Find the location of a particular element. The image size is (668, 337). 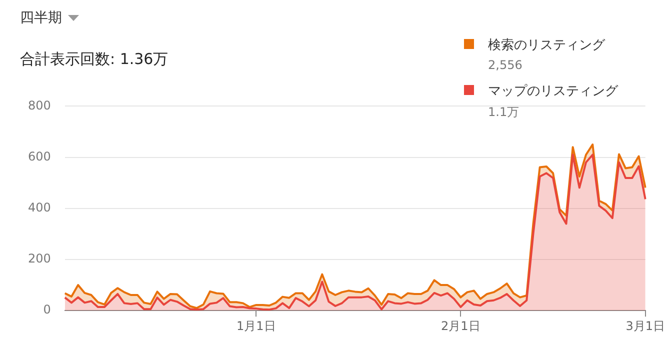

y-tick-label: 800 is located at coordinates (39, 105).